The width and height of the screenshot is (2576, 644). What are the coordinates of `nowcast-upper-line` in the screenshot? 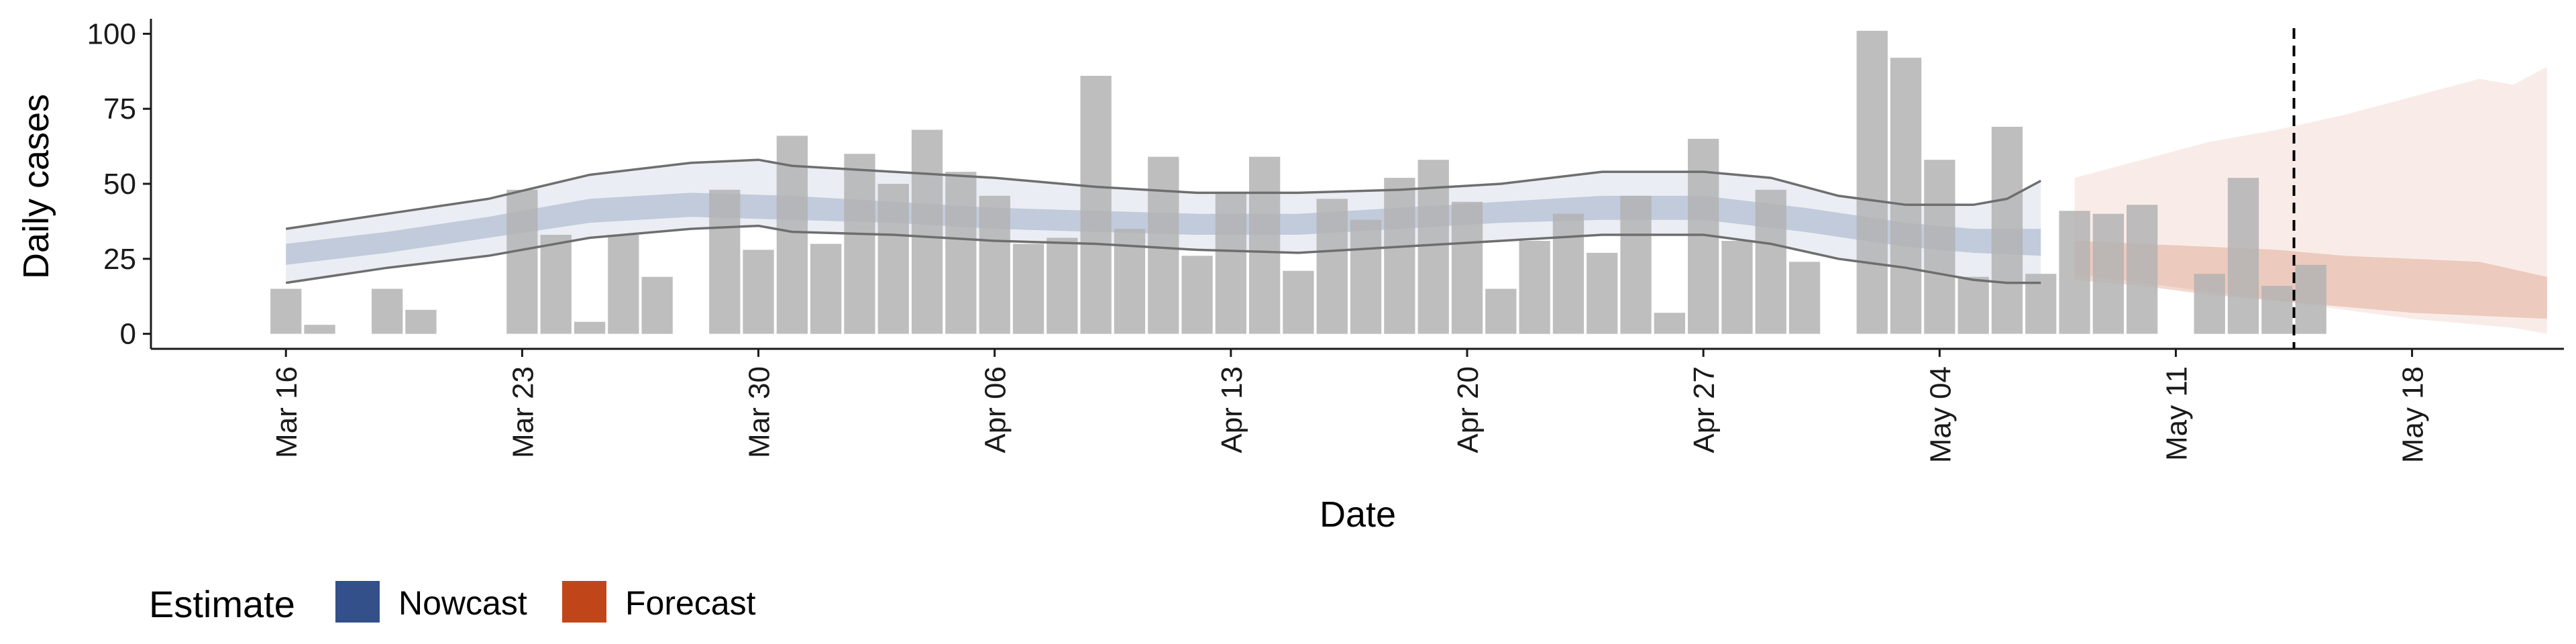 It's located at (1163, 194).